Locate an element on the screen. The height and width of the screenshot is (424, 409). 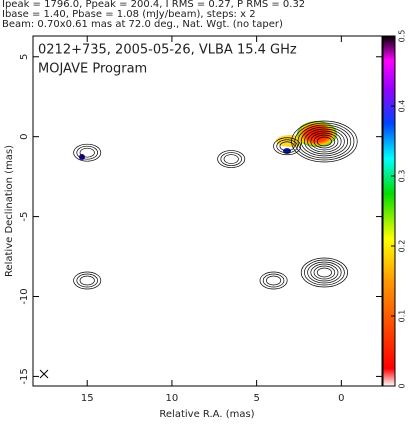
colorbar is located at coordinates (389, 211).